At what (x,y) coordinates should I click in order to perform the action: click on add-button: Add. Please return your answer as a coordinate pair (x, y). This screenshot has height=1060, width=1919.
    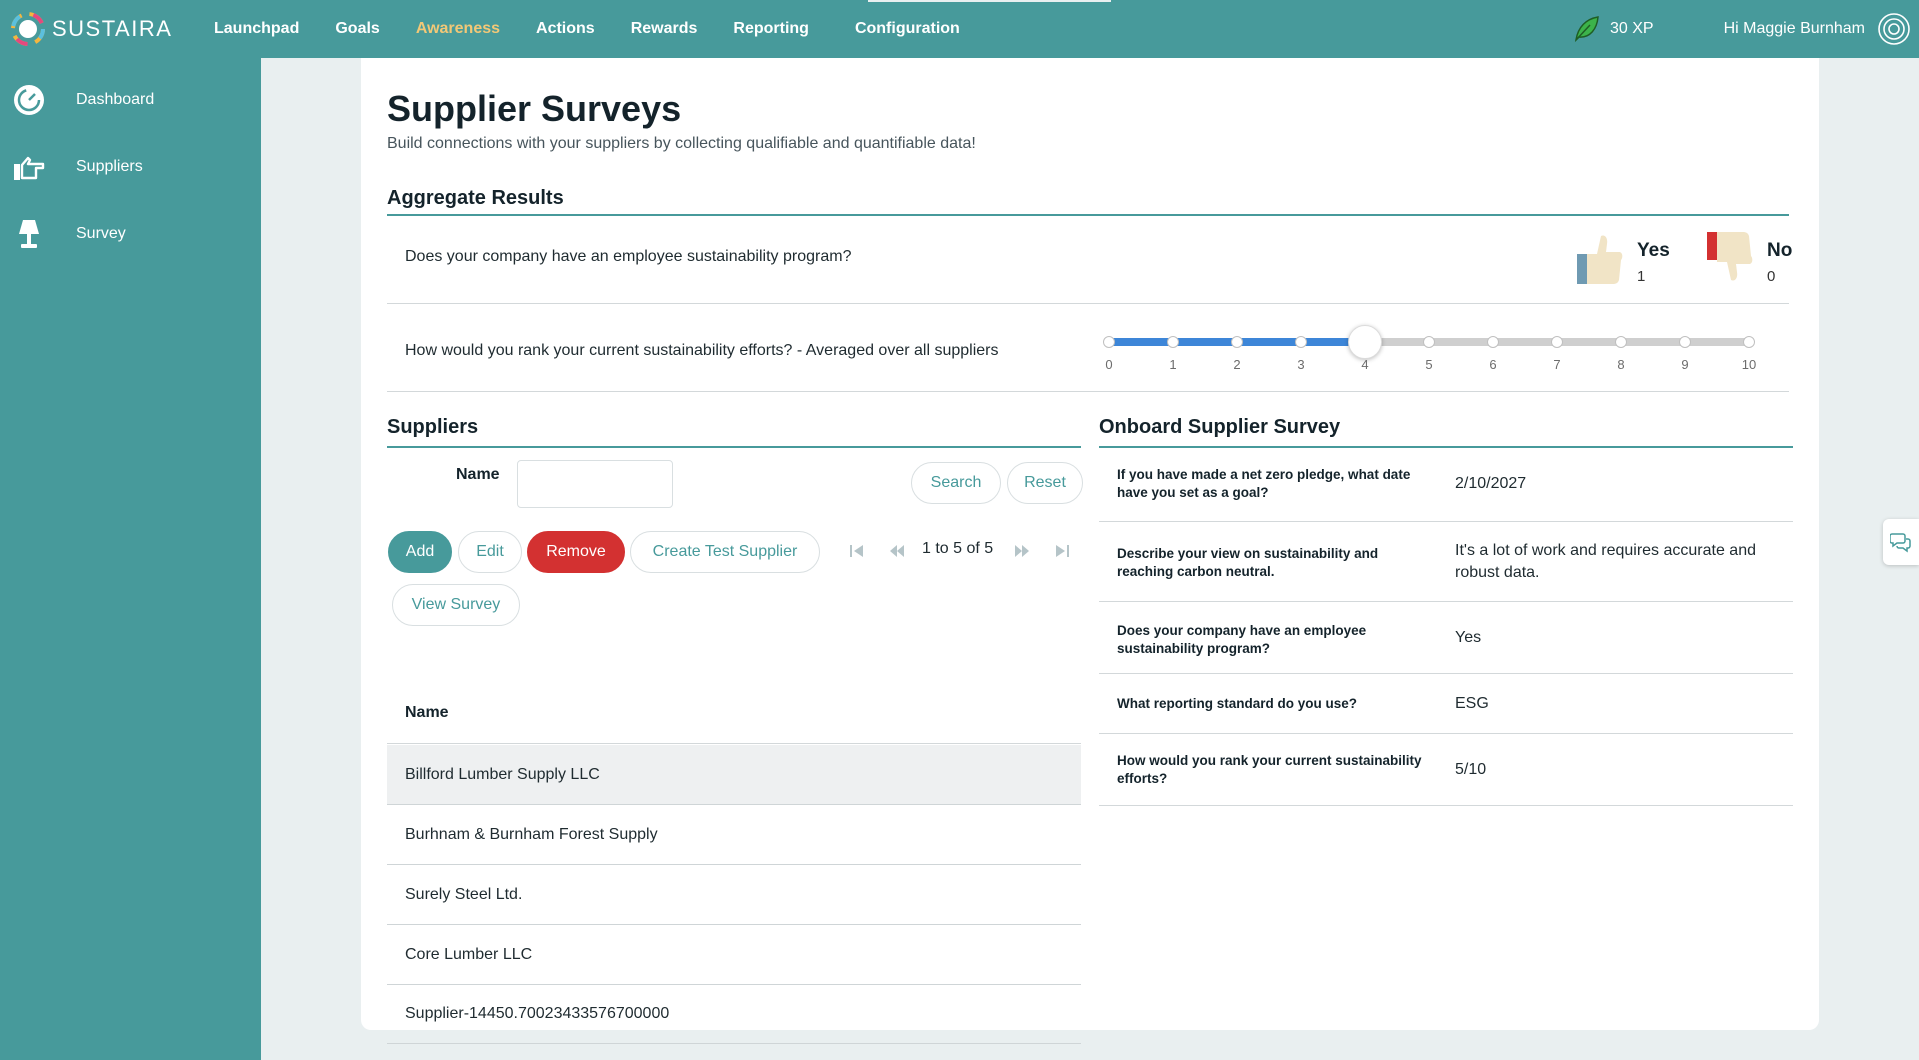
    Looking at the image, I should click on (420, 552).